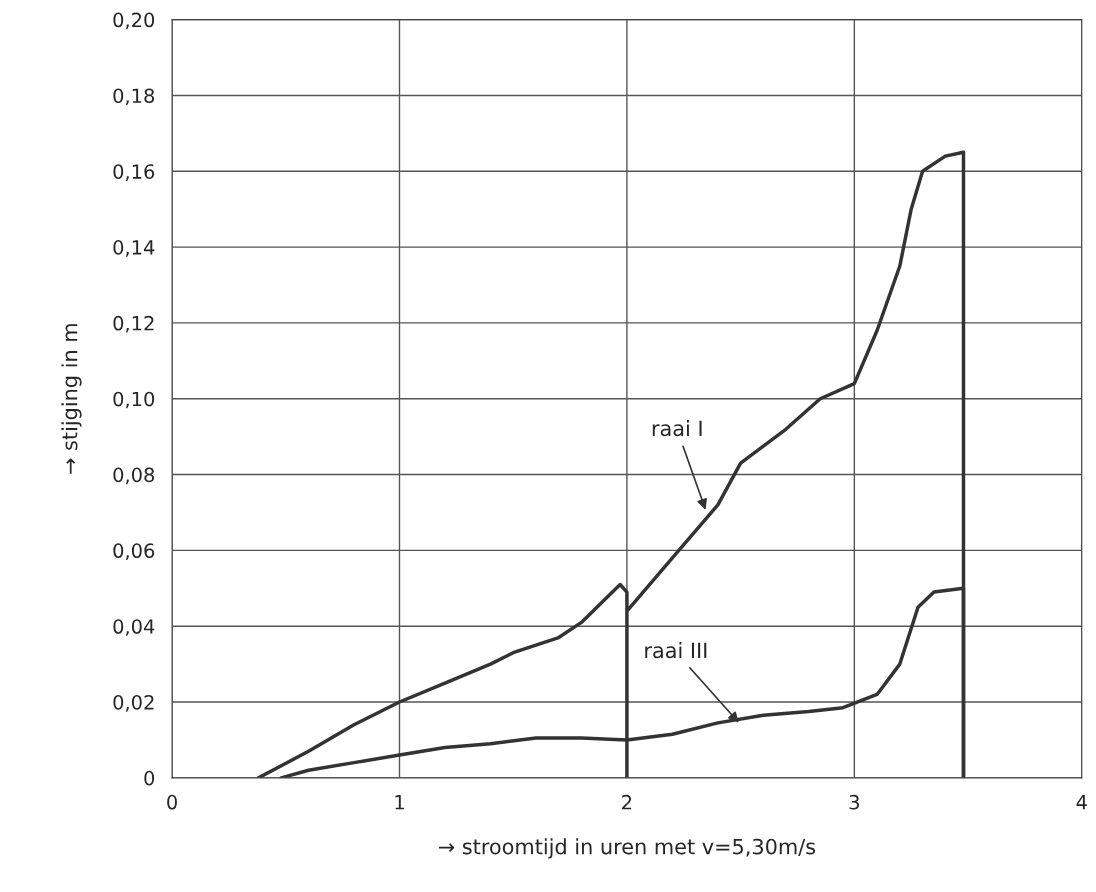 The height and width of the screenshot is (892, 1096). What do you see at coordinates (677, 428) in the screenshot?
I see `annotation: raai I` at bounding box center [677, 428].